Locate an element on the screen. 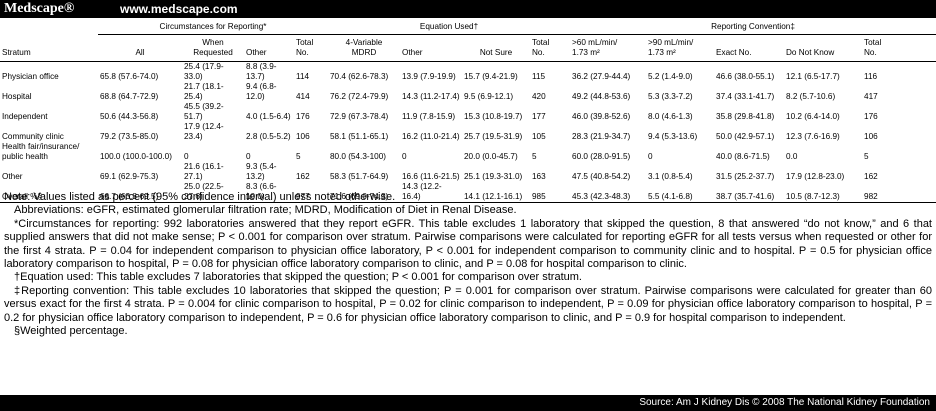 This screenshot has width=936, height=411. column-header-line: When is located at coordinates (213, 42).